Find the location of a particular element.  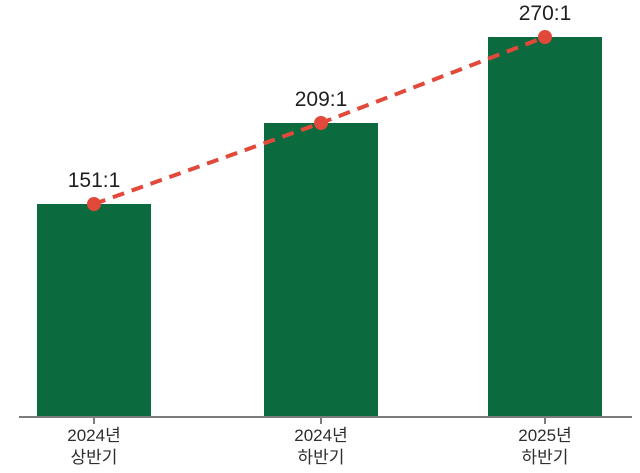

x-axis-line is located at coordinates (325, 417).